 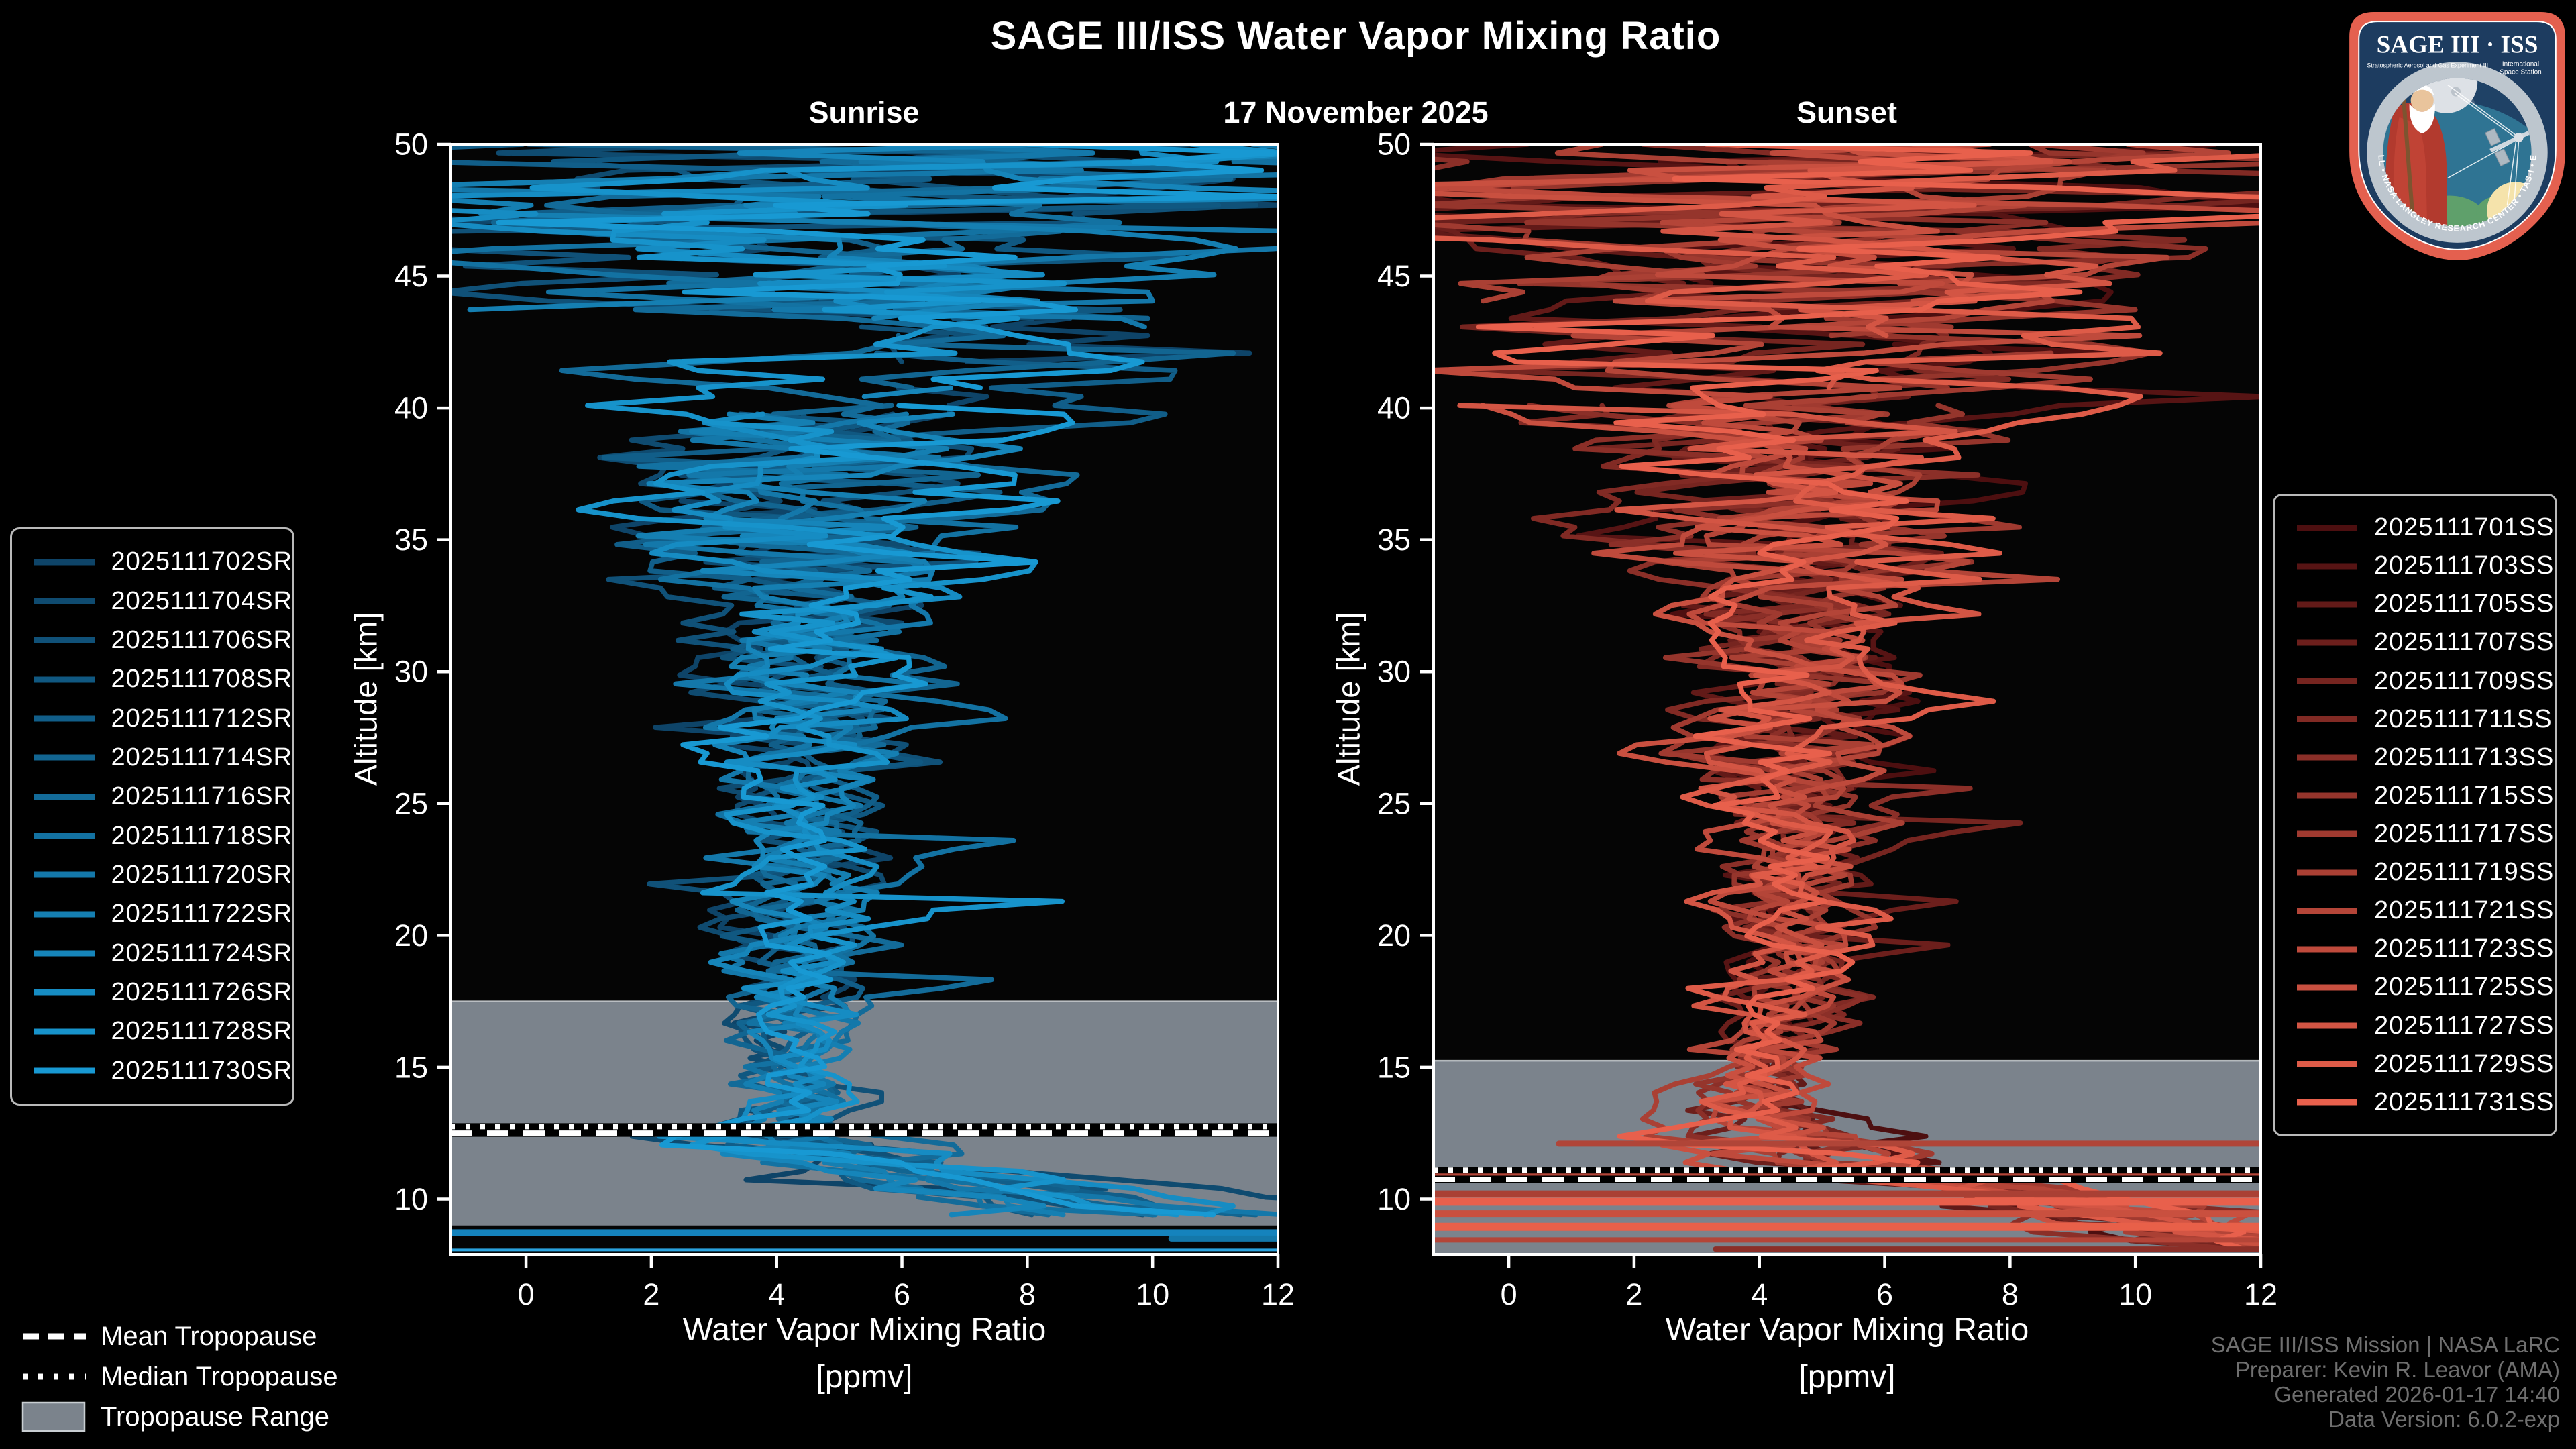 I want to click on attribution-mission: SAGE III/ISS Mission | NASA LaRC, so click(x=2385, y=1344).